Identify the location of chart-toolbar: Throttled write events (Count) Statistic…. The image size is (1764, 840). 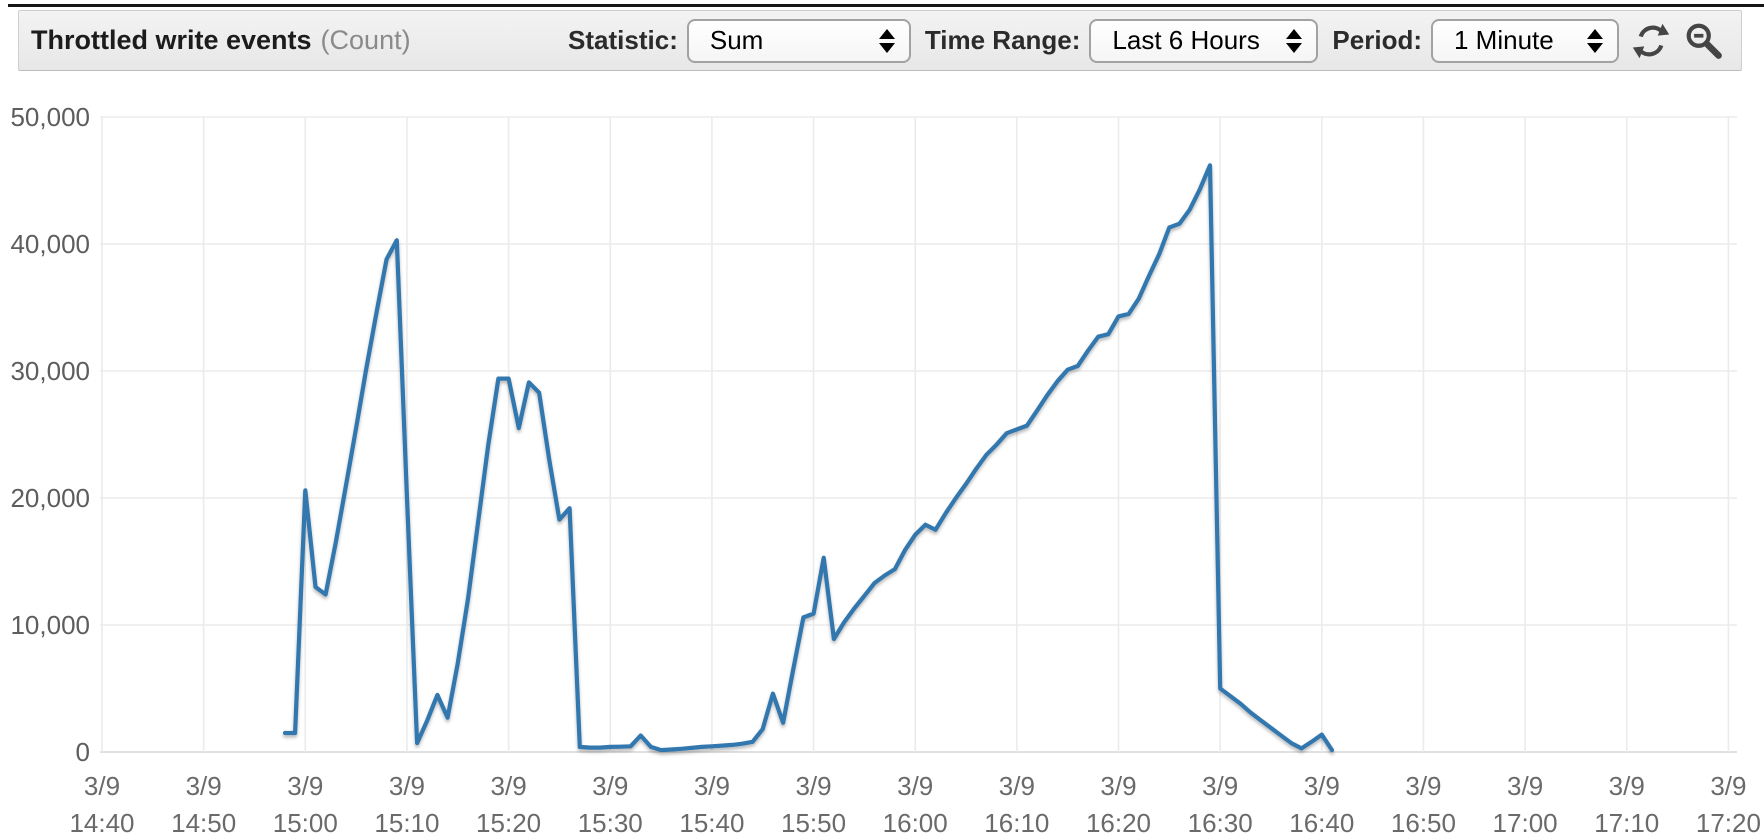
(880, 40).